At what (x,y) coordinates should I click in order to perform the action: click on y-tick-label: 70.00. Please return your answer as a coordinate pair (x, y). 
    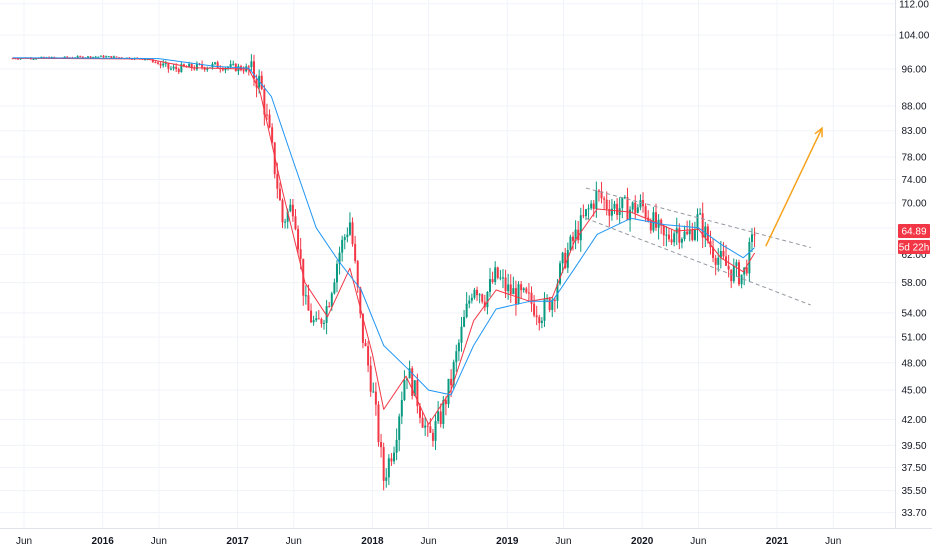
    Looking at the image, I should click on (913, 203).